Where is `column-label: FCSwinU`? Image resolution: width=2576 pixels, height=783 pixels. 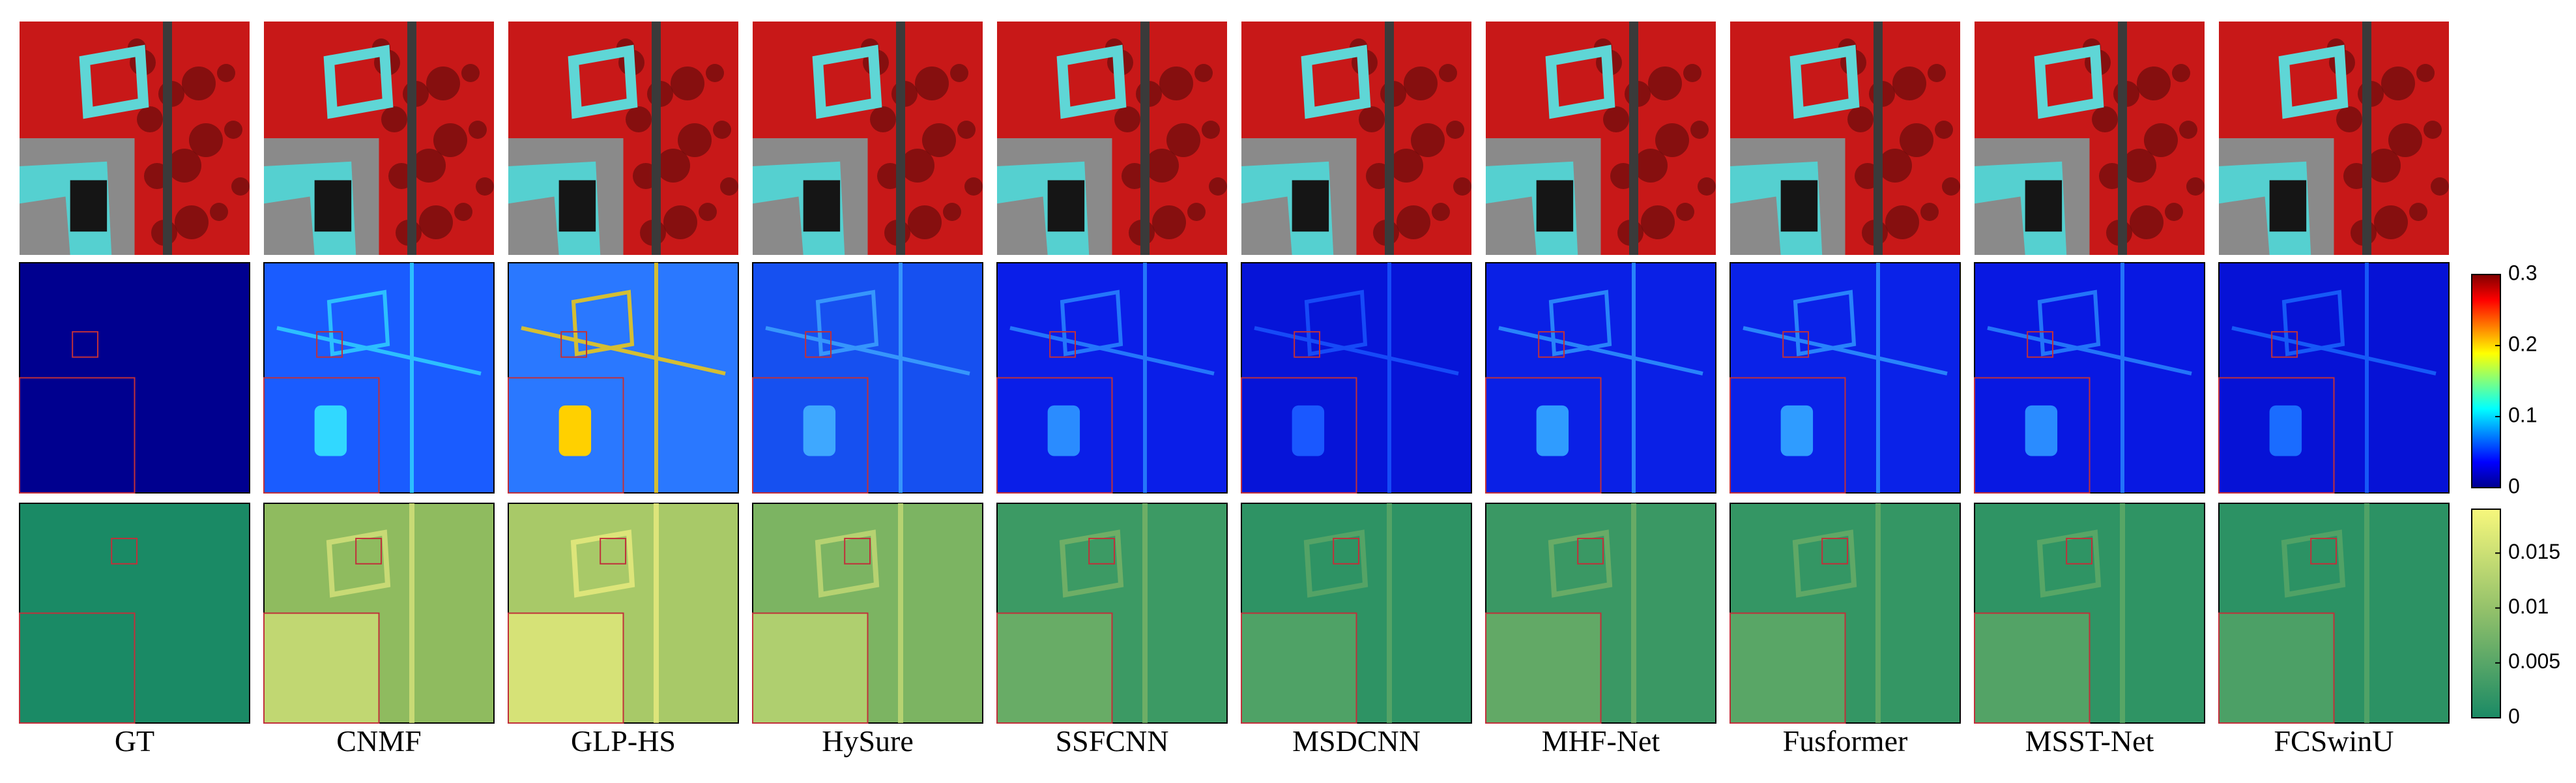 column-label: FCSwinU is located at coordinates (2334, 741).